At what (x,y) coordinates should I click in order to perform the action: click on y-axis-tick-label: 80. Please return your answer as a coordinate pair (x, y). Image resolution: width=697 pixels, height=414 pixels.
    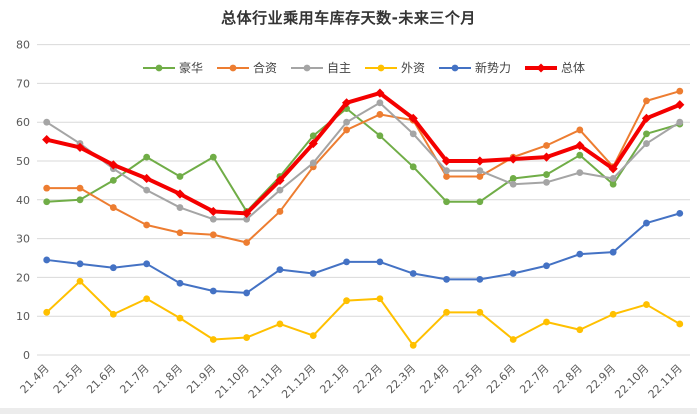
    Looking at the image, I should click on (23, 45).